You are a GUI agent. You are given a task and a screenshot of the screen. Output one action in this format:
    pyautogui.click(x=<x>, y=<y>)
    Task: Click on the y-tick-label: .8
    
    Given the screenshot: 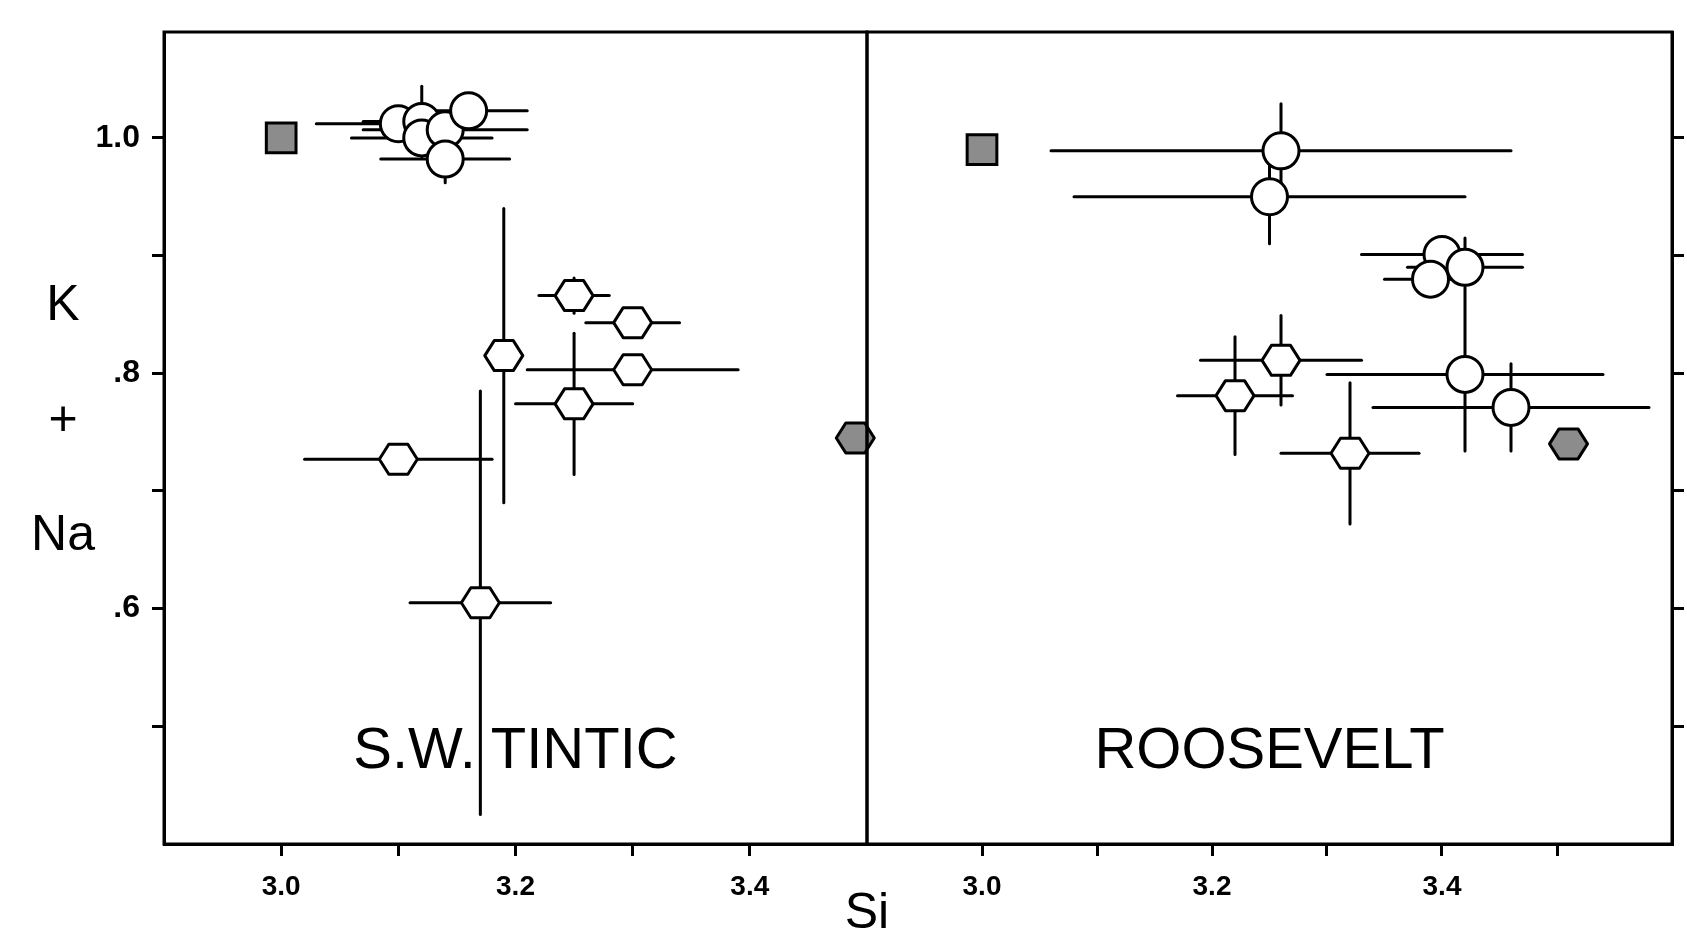 What is the action you would take?
    pyautogui.click(x=126, y=371)
    